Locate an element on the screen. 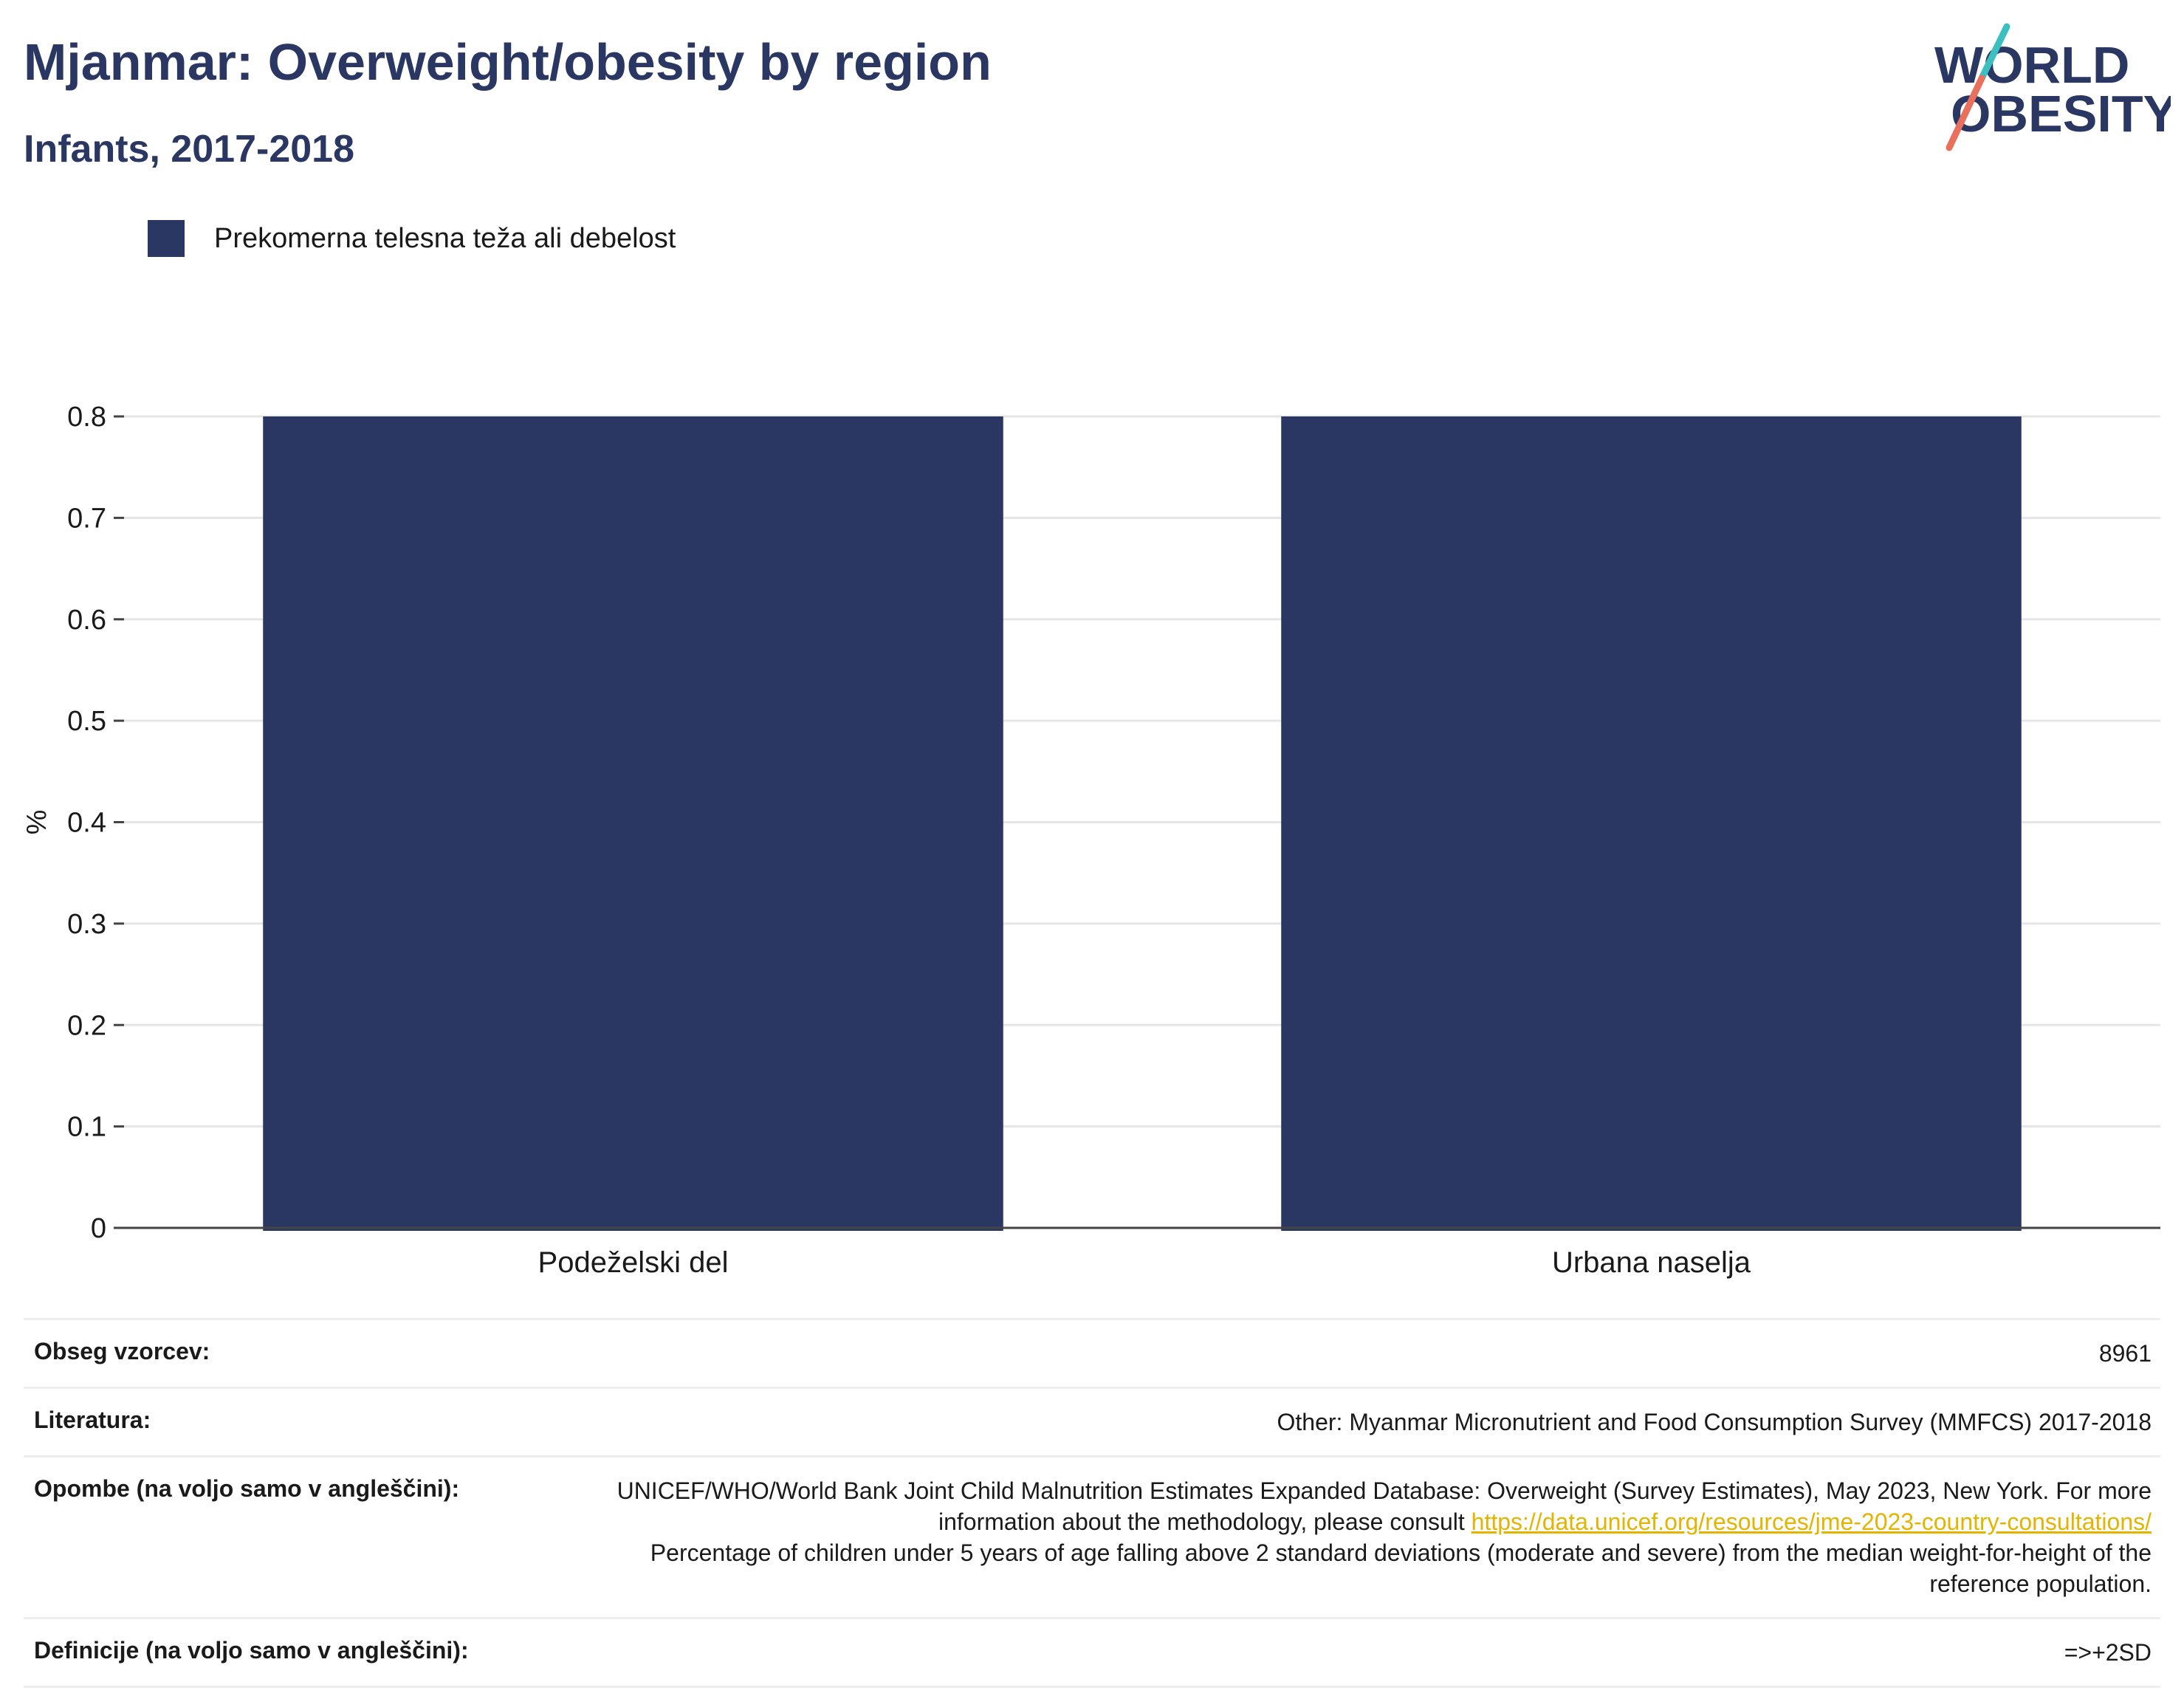 This screenshot has width=2184, height=1696. y-tick-label: 0.5 is located at coordinates (86, 721).